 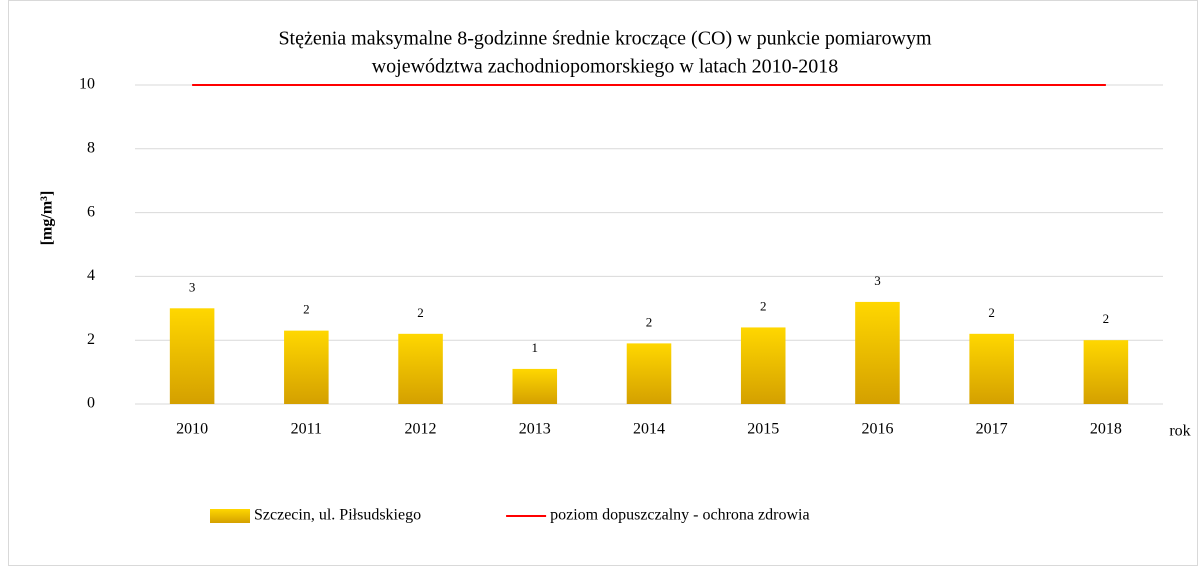 I want to click on x-tick-label: 2018, so click(x=1106, y=429).